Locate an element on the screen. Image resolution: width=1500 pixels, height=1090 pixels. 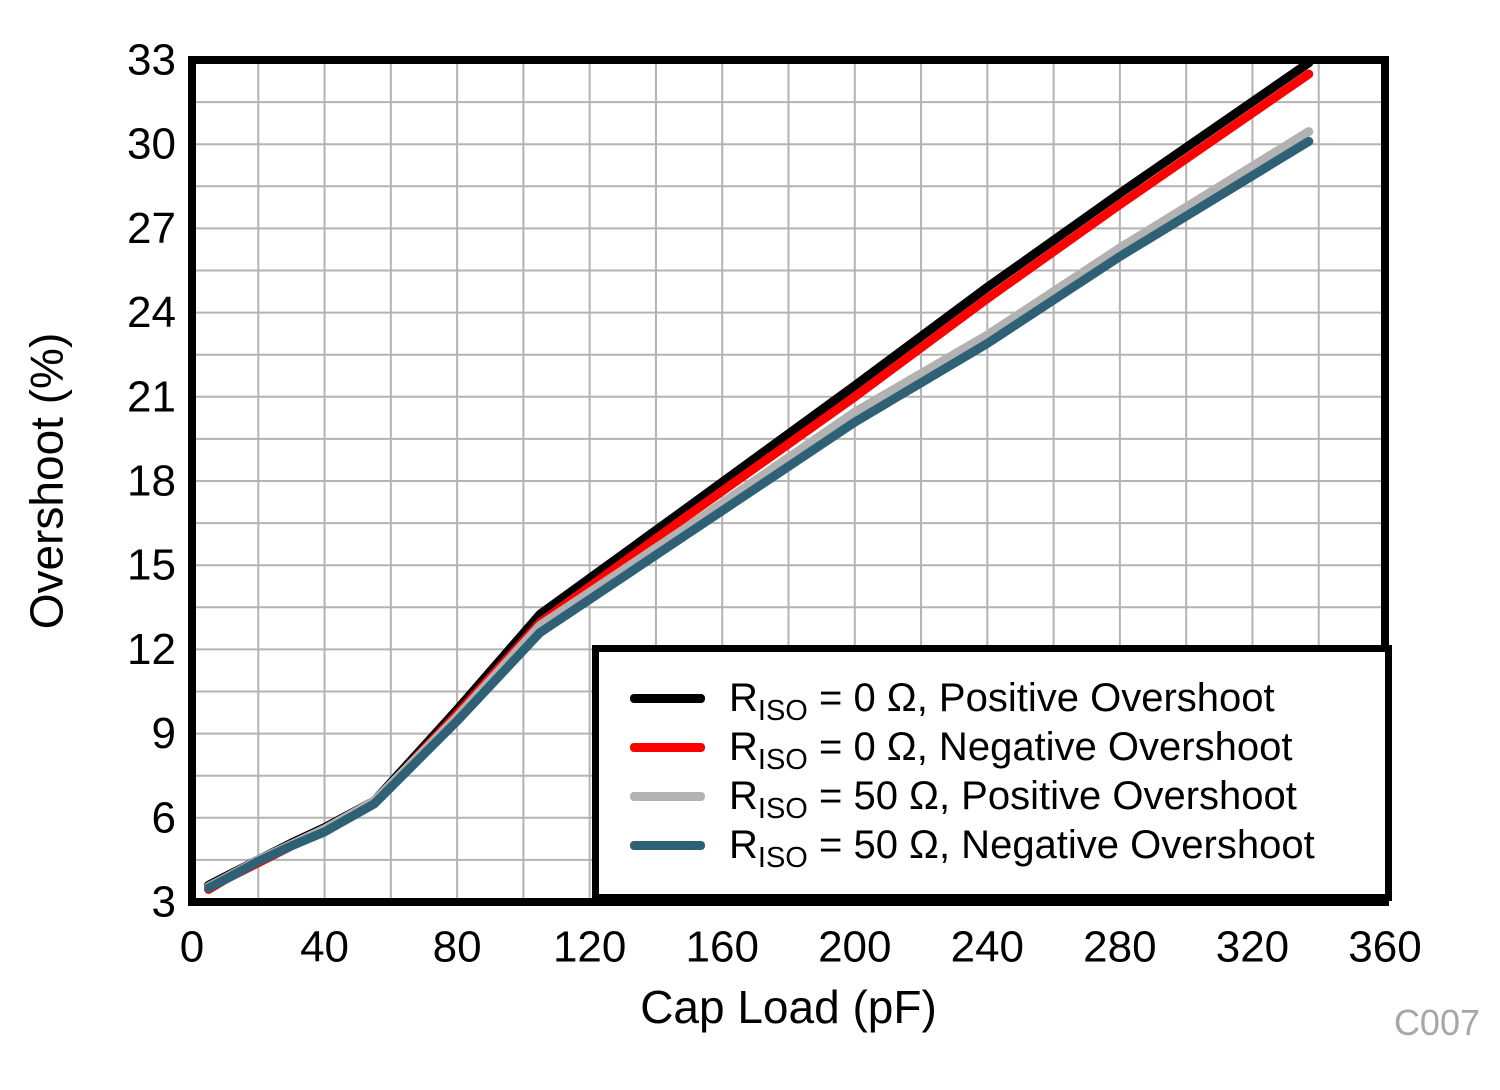
y-tick-label: 9 is located at coordinates (164, 733).